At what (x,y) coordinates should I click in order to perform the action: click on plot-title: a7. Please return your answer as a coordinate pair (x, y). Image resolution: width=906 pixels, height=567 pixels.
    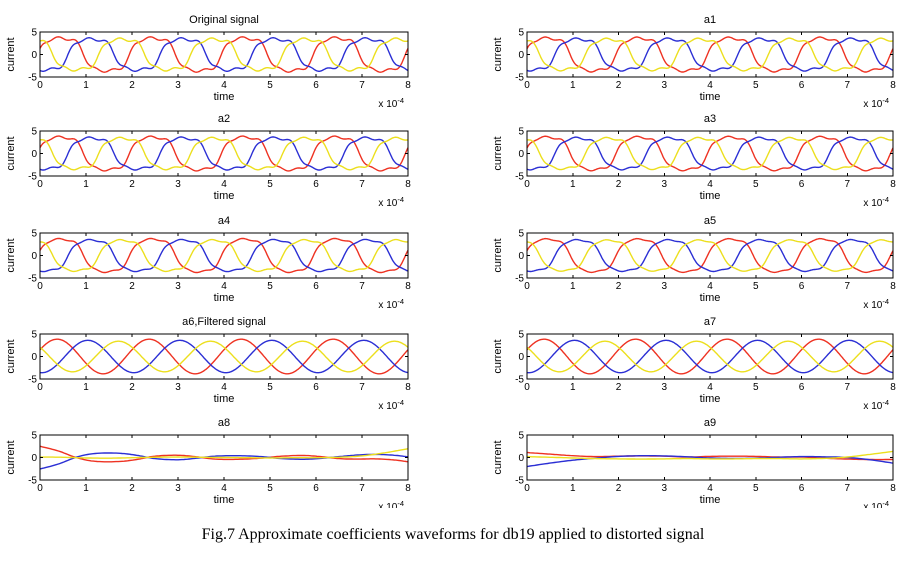
    Looking at the image, I should click on (710, 322).